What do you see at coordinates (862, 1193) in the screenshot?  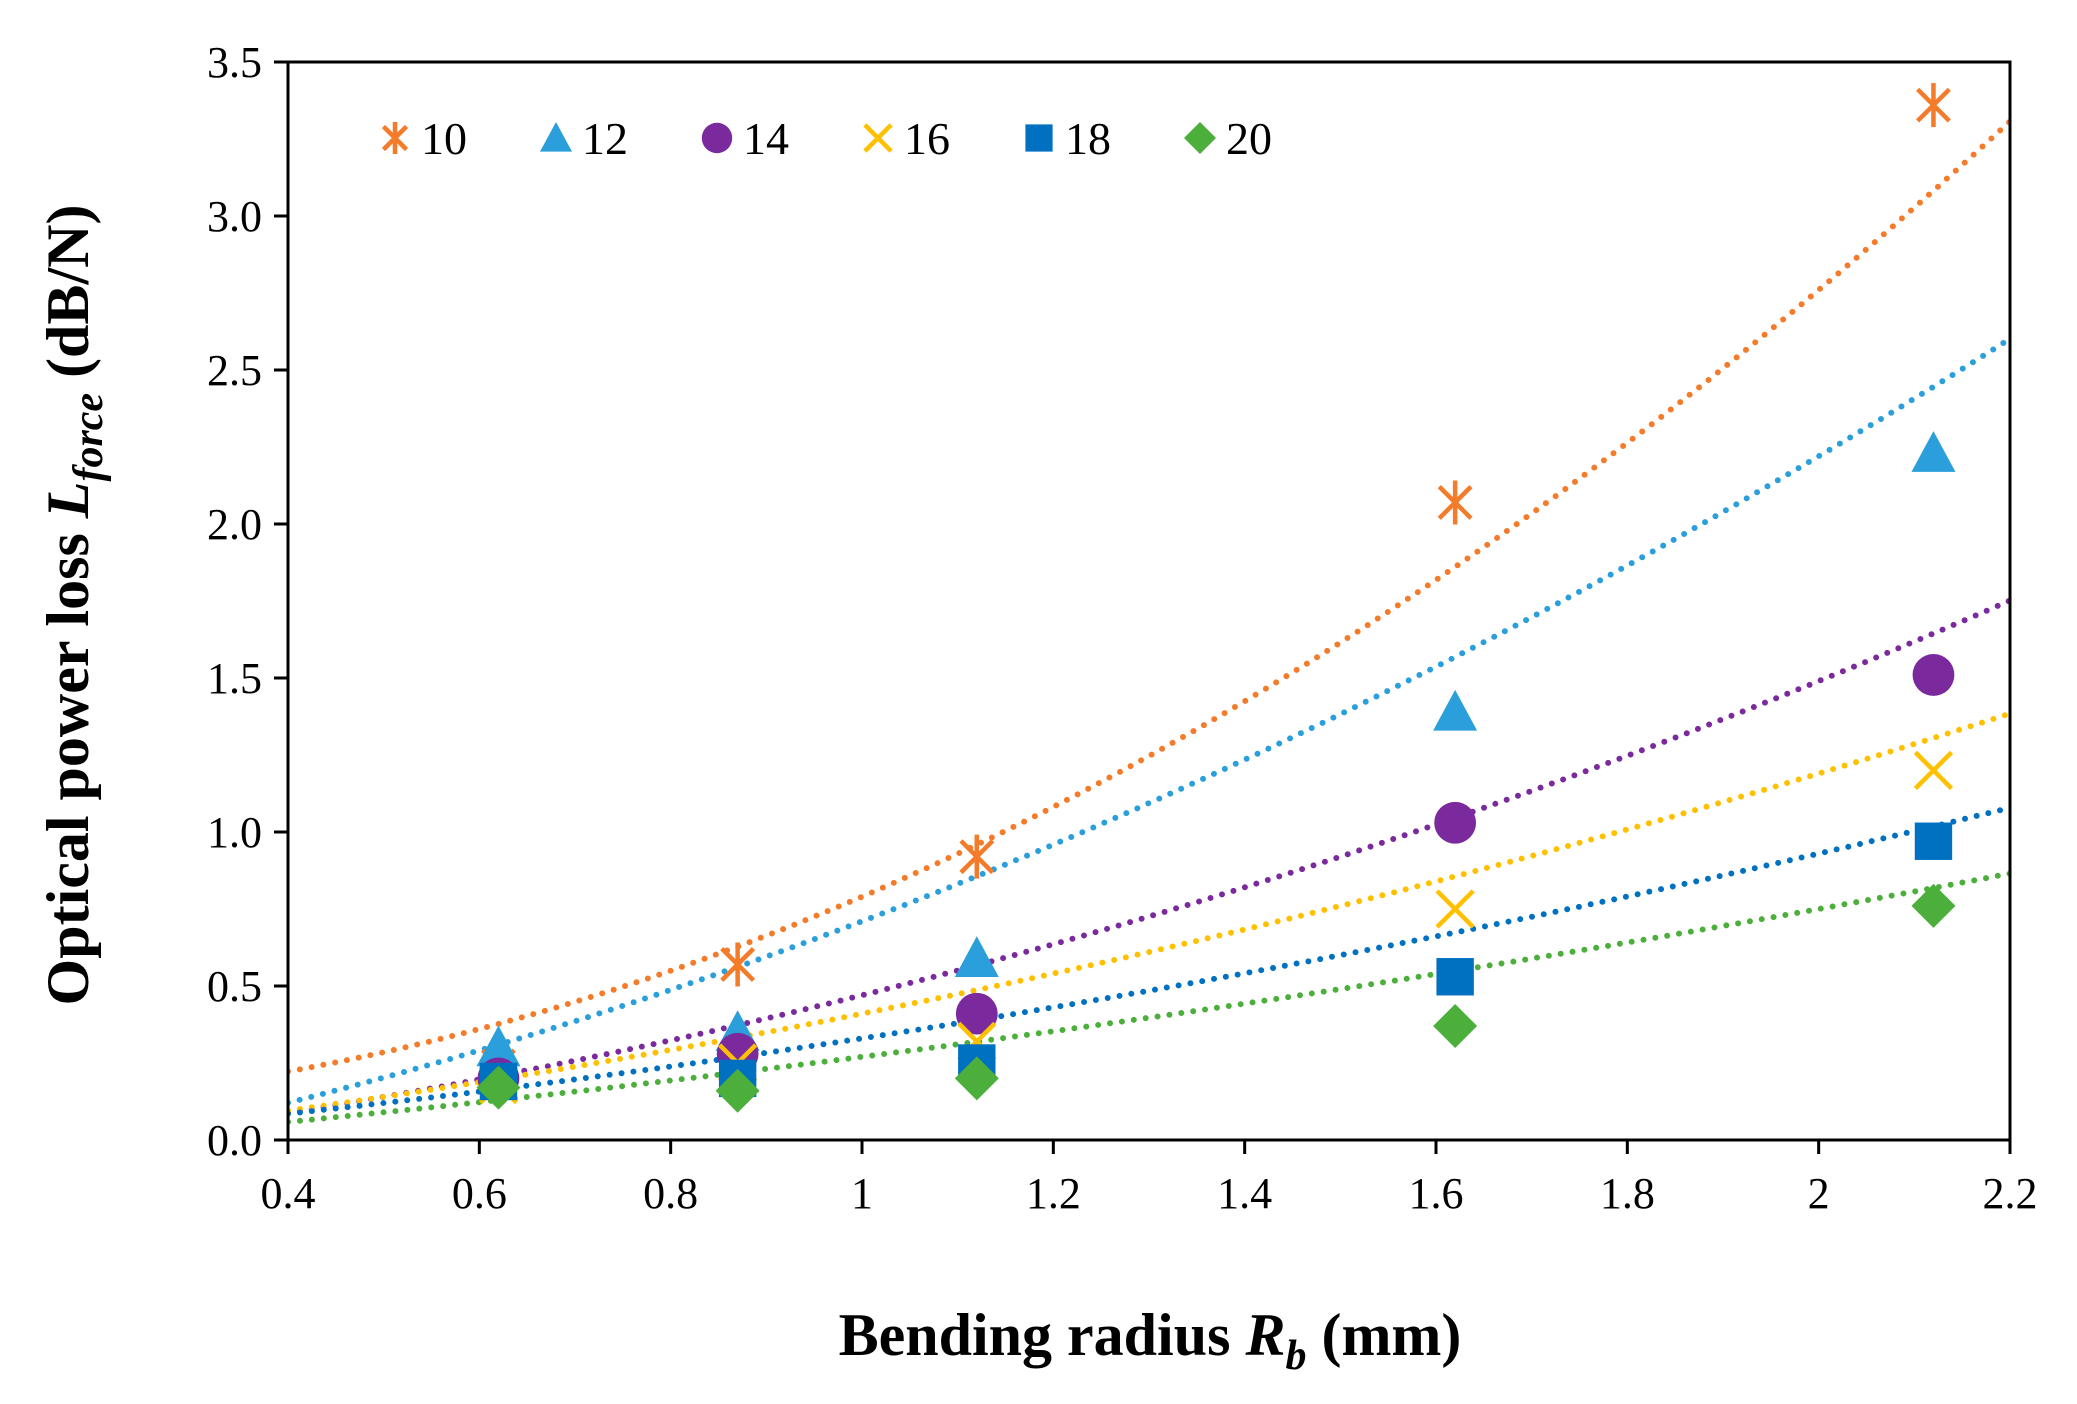 I see `x-tick-label: 1` at bounding box center [862, 1193].